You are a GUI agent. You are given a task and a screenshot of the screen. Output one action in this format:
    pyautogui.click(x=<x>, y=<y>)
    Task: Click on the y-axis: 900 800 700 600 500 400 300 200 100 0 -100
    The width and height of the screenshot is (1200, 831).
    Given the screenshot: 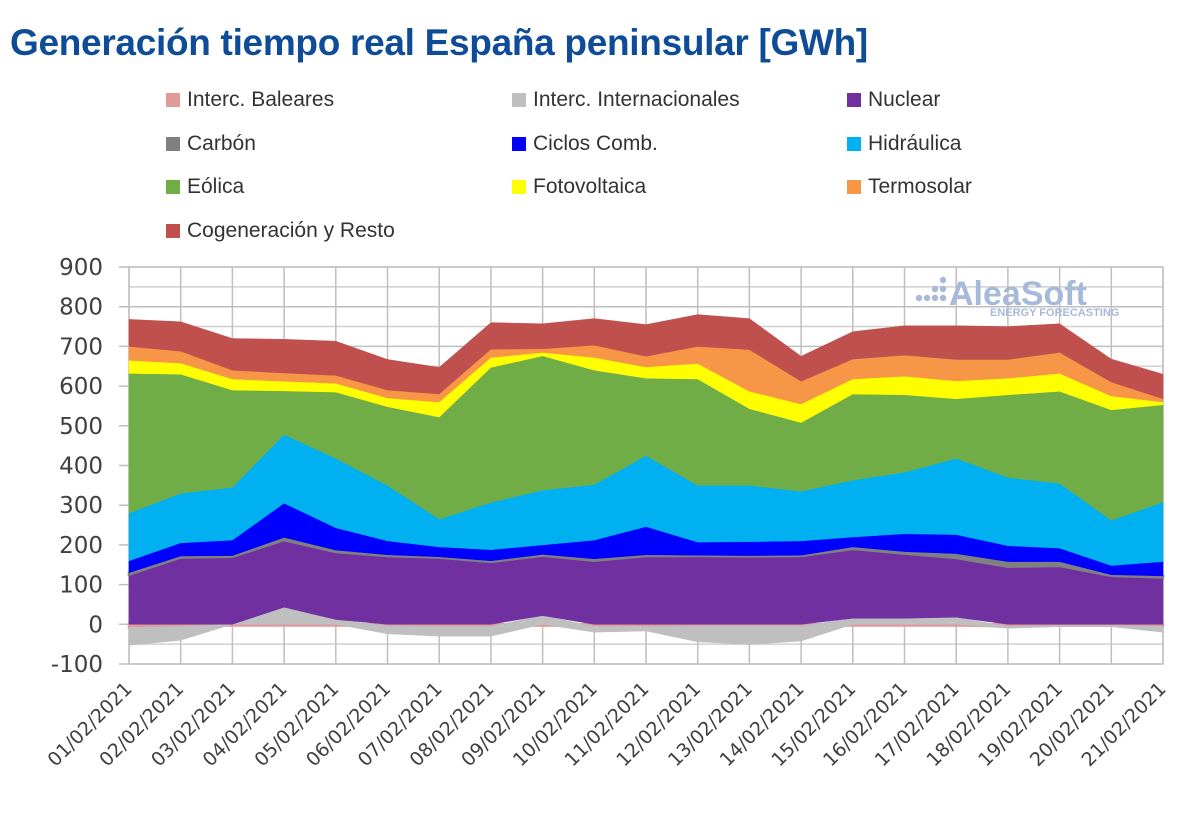 What is the action you would take?
    pyautogui.click(x=77, y=466)
    